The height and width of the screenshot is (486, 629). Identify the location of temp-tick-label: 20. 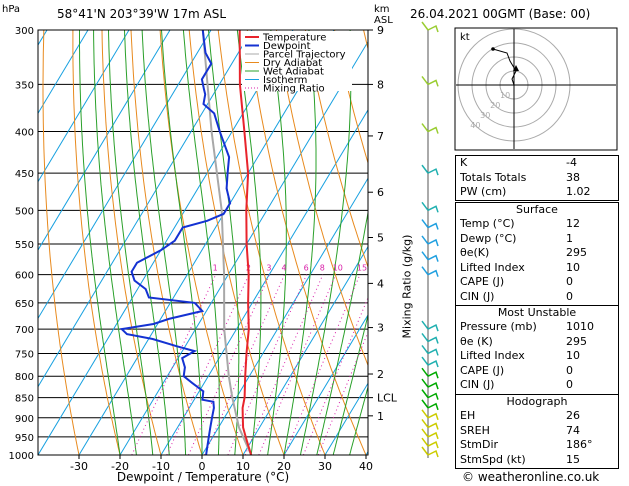
(284, 466).